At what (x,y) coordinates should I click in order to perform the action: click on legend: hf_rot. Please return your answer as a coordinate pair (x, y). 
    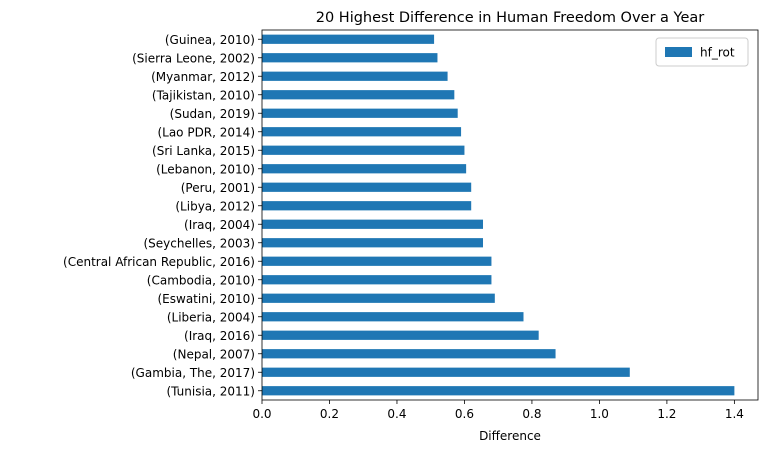
    Looking at the image, I should click on (702, 52).